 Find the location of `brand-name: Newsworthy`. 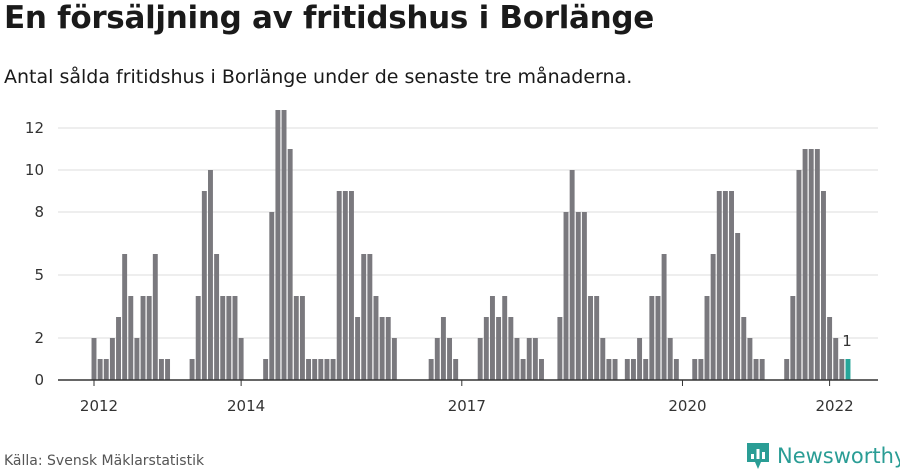

brand-name: Newsworthy is located at coordinates (838, 456).